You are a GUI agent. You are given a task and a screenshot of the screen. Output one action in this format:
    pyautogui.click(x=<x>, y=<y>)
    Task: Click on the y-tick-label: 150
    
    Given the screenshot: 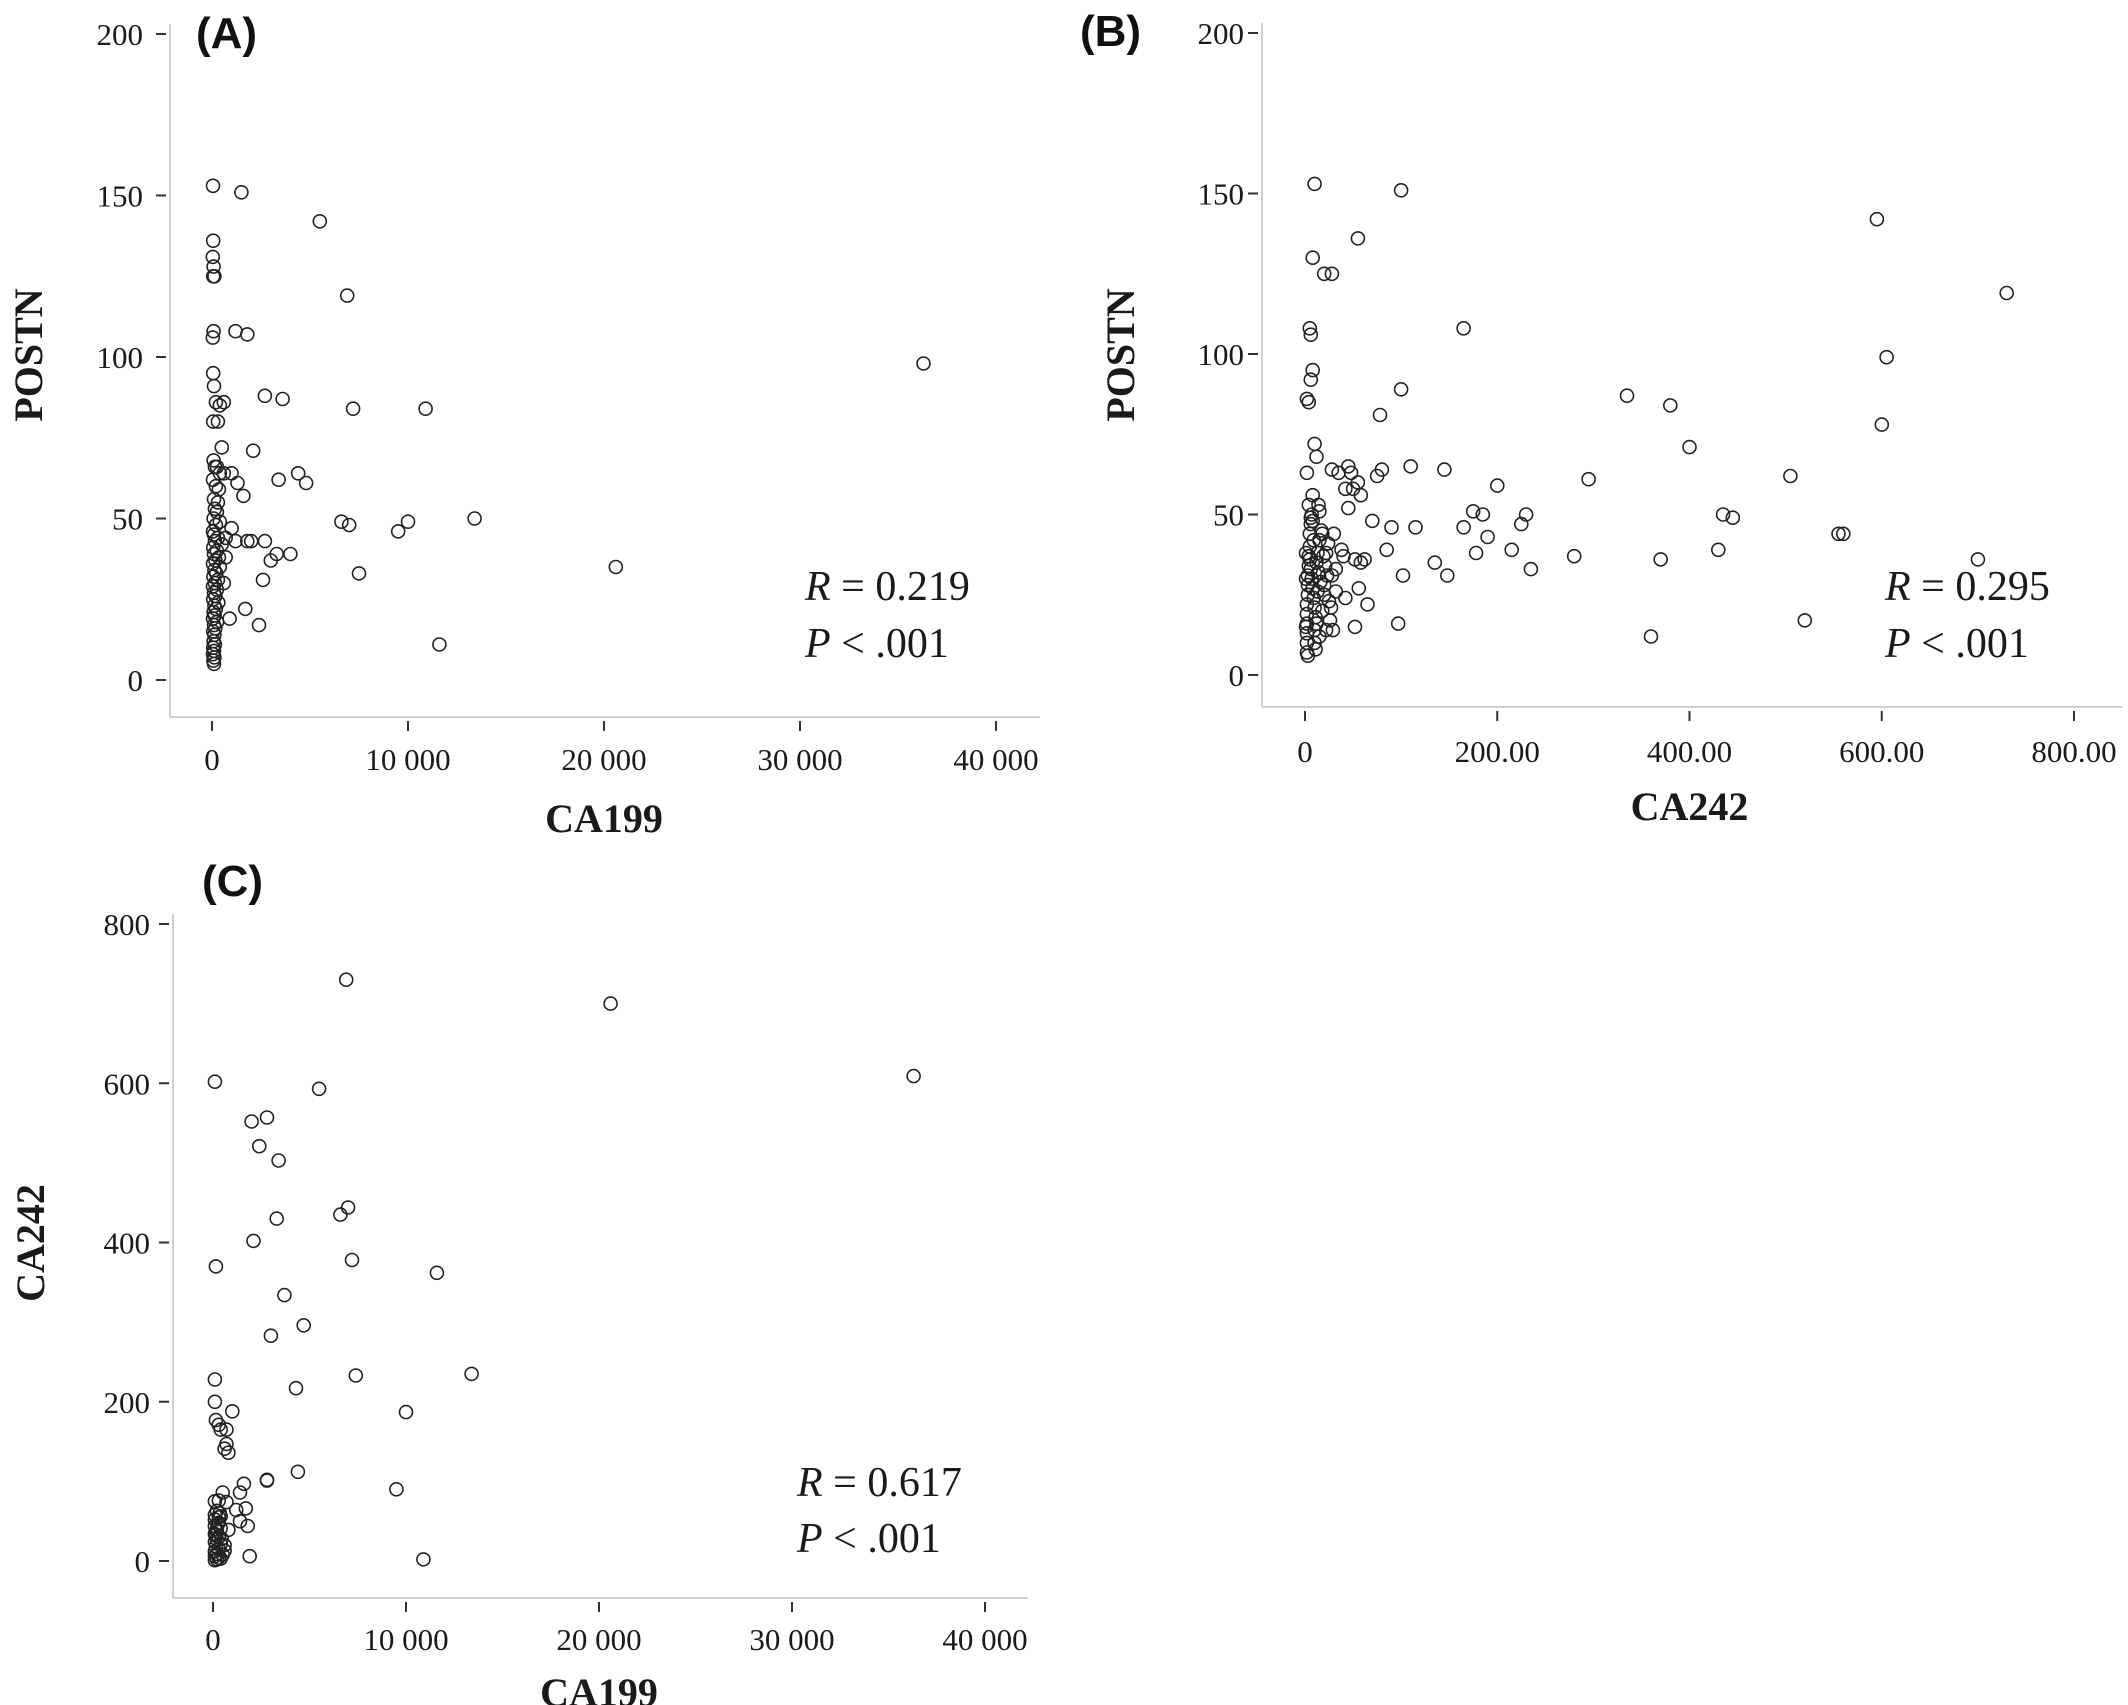 What is the action you would take?
    pyautogui.click(x=1221, y=194)
    